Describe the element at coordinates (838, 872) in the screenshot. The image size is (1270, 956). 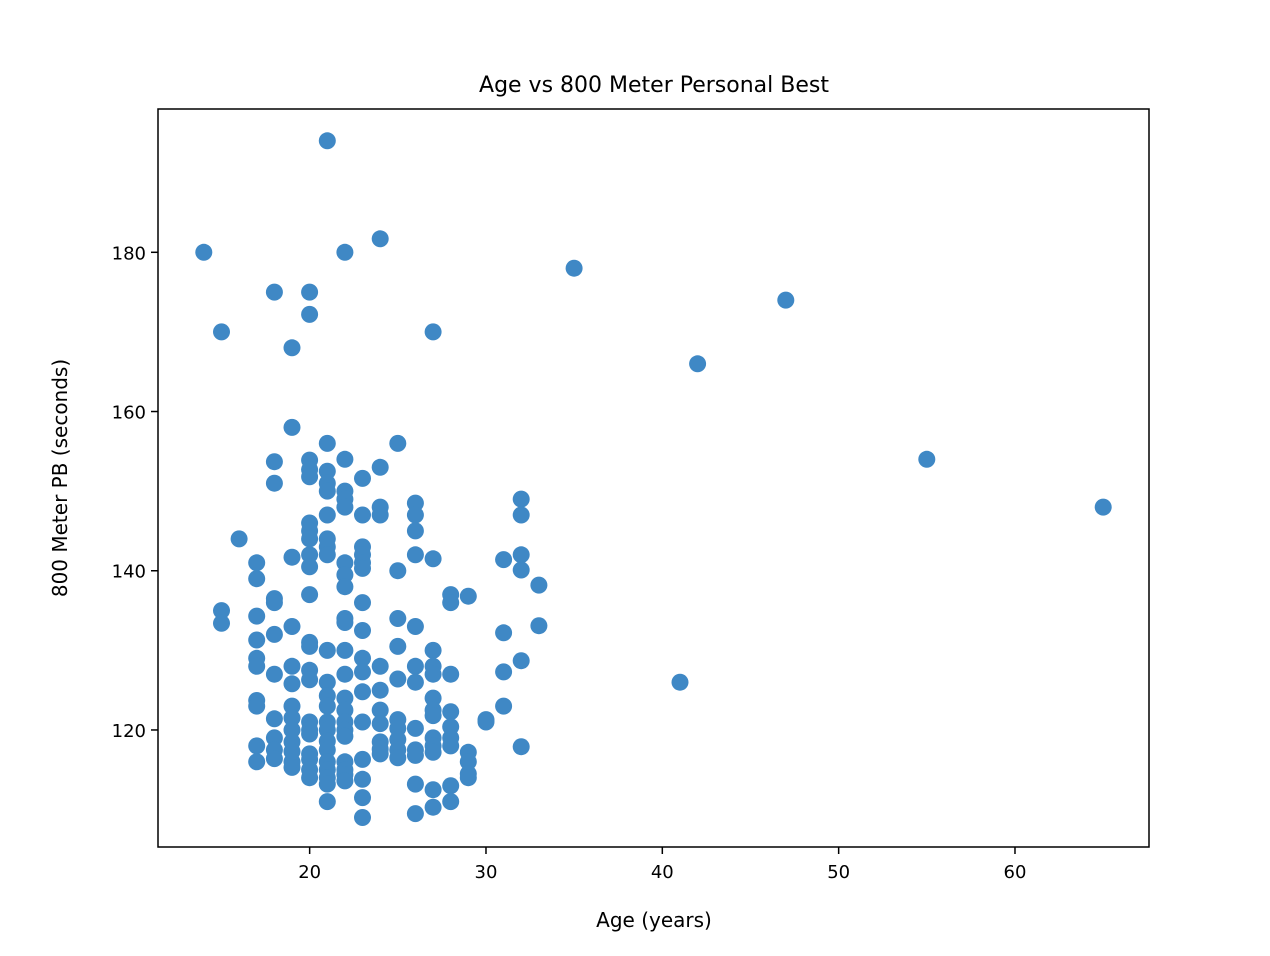
I see `x-tick-label: 50` at that location.